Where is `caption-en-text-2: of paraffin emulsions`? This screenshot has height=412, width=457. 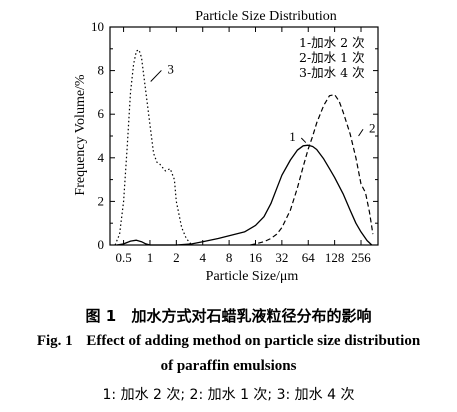 caption-en-text-2: of paraffin emulsions is located at coordinates (228, 366).